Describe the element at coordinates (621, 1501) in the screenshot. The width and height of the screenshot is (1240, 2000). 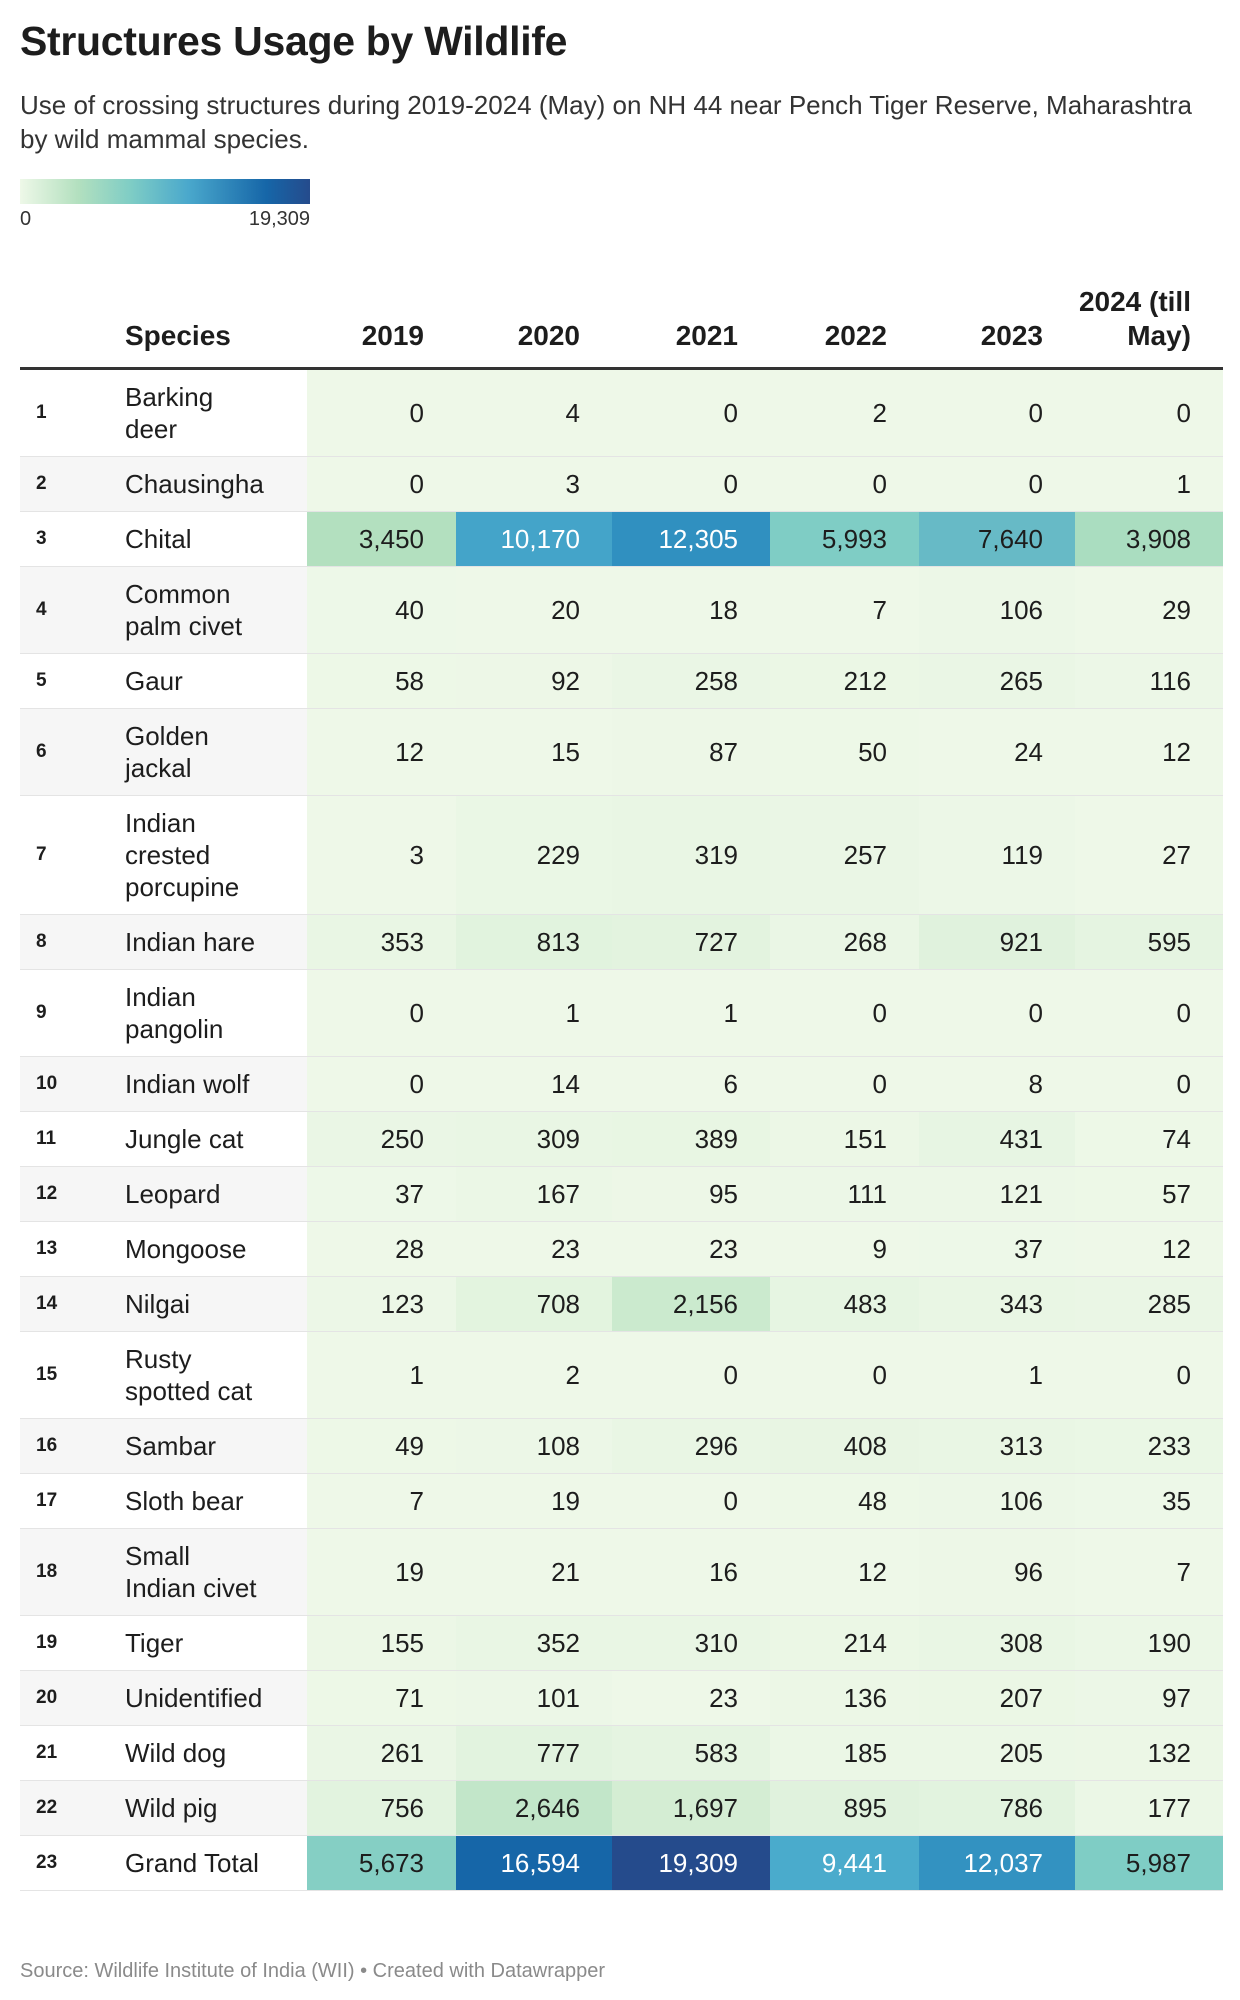
I see `table-row: 17 Sloth bear 7 19 0 48 106 35` at that location.